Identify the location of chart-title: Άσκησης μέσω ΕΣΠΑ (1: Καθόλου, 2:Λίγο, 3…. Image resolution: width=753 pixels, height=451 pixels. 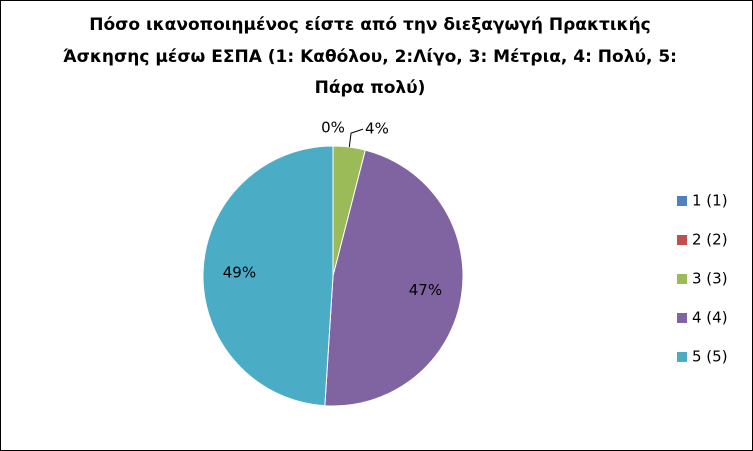
(370, 57).